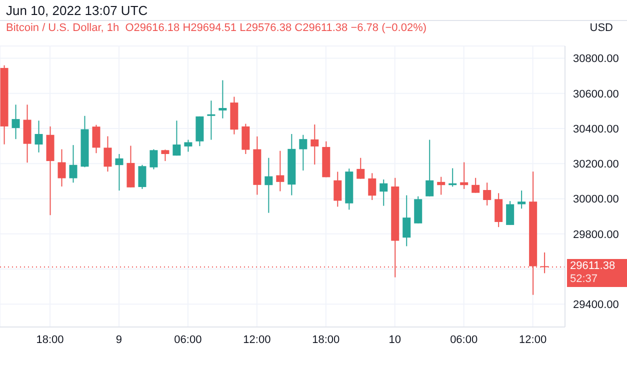 The image size is (627, 376). I want to click on y-axis-title: USD, so click(601, 28).